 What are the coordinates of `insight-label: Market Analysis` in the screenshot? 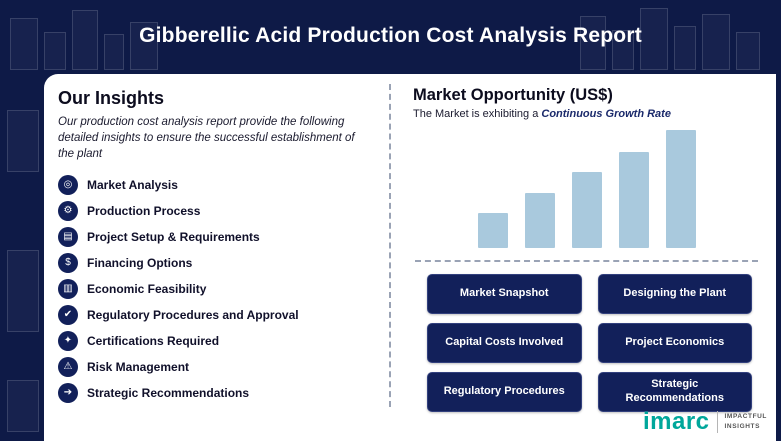 It's located at (132, 184).